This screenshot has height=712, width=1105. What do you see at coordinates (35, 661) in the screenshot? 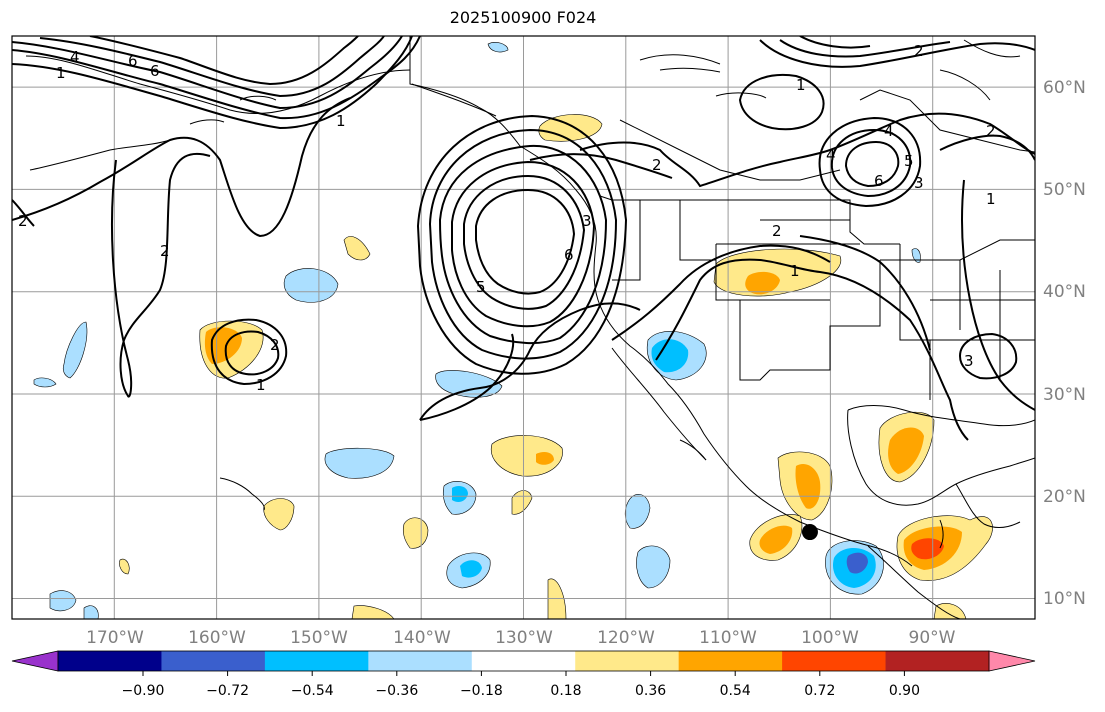
I see `colorbar-extend-min` at bounding box center [35, 661].